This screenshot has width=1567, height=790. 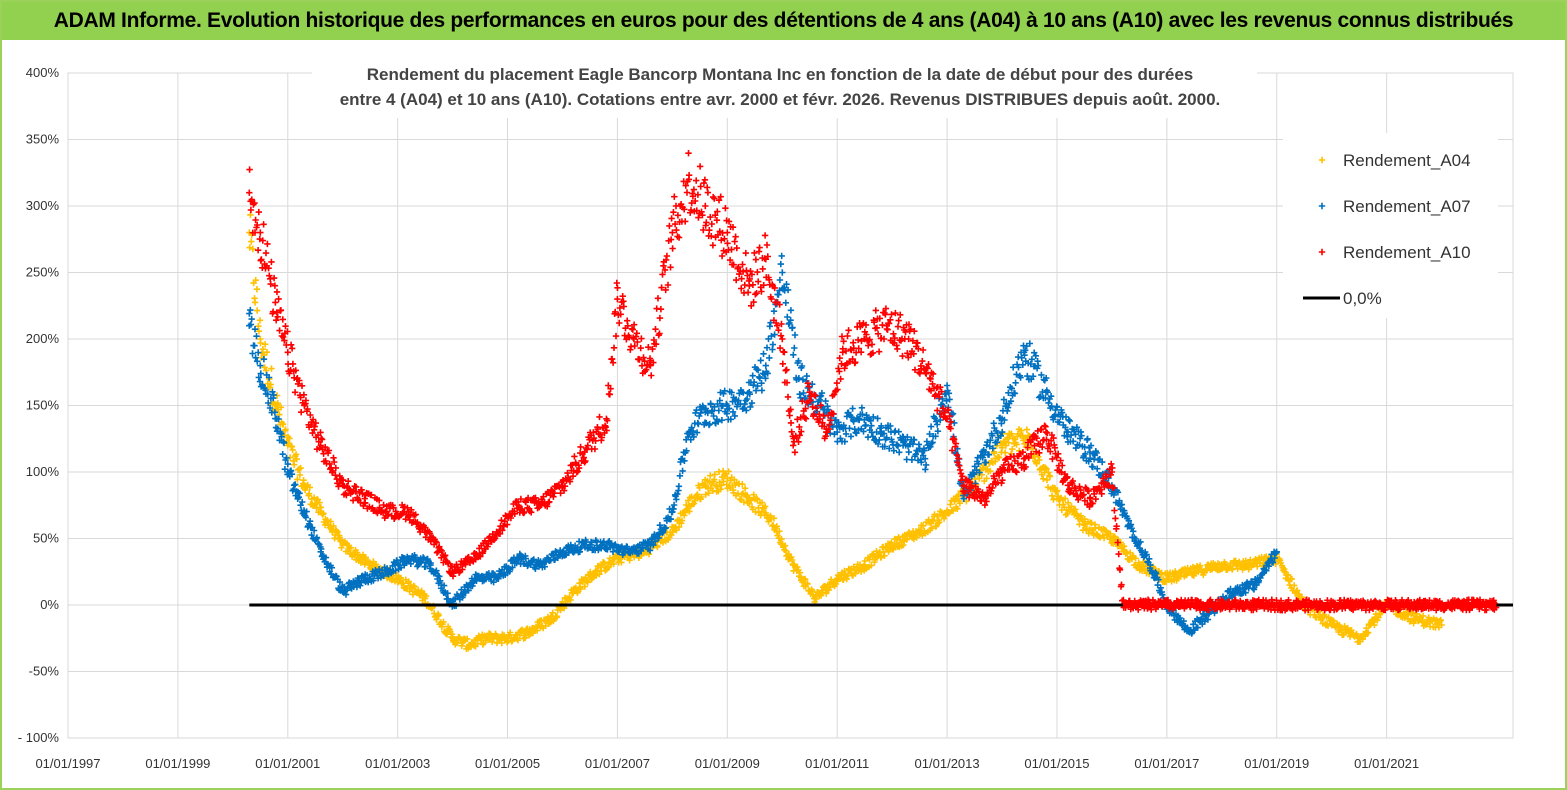 I want to click on x-tick-label: 01/01/2019, so click(x=1276, y=763).